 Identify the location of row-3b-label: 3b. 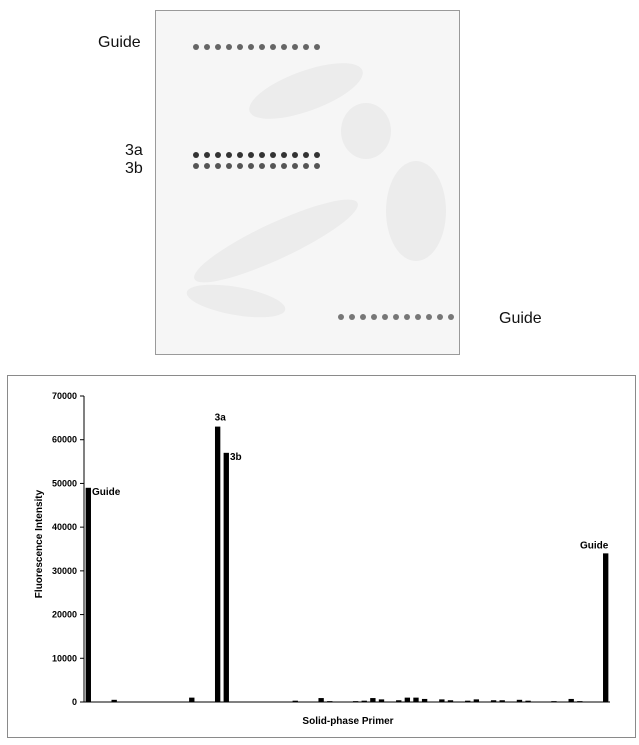
(134, 168).